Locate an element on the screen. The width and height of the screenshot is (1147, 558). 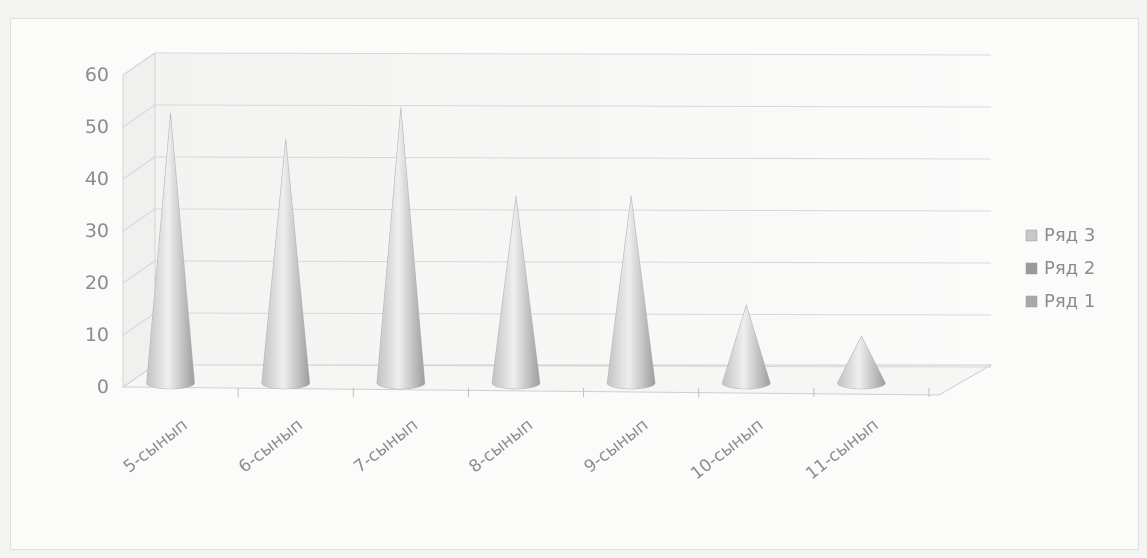
y-tick-label: 30 is located at coordinates (97, 231).